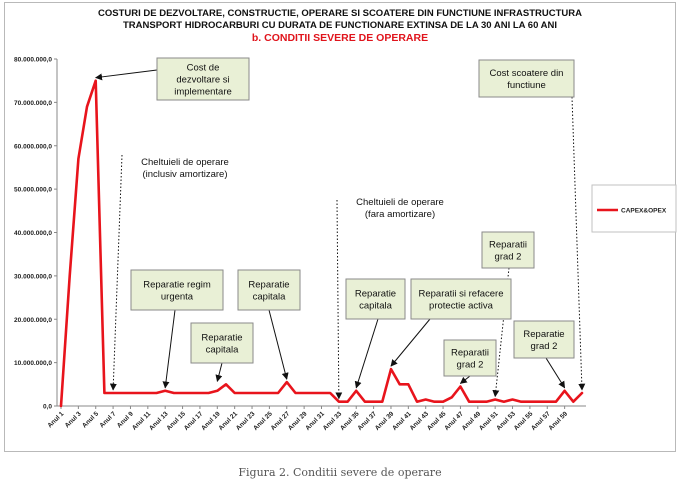 The width and height of the screenshot is (680, 483). I want to click on legend-label: CAPEX&OPEX, so click(644, 211).